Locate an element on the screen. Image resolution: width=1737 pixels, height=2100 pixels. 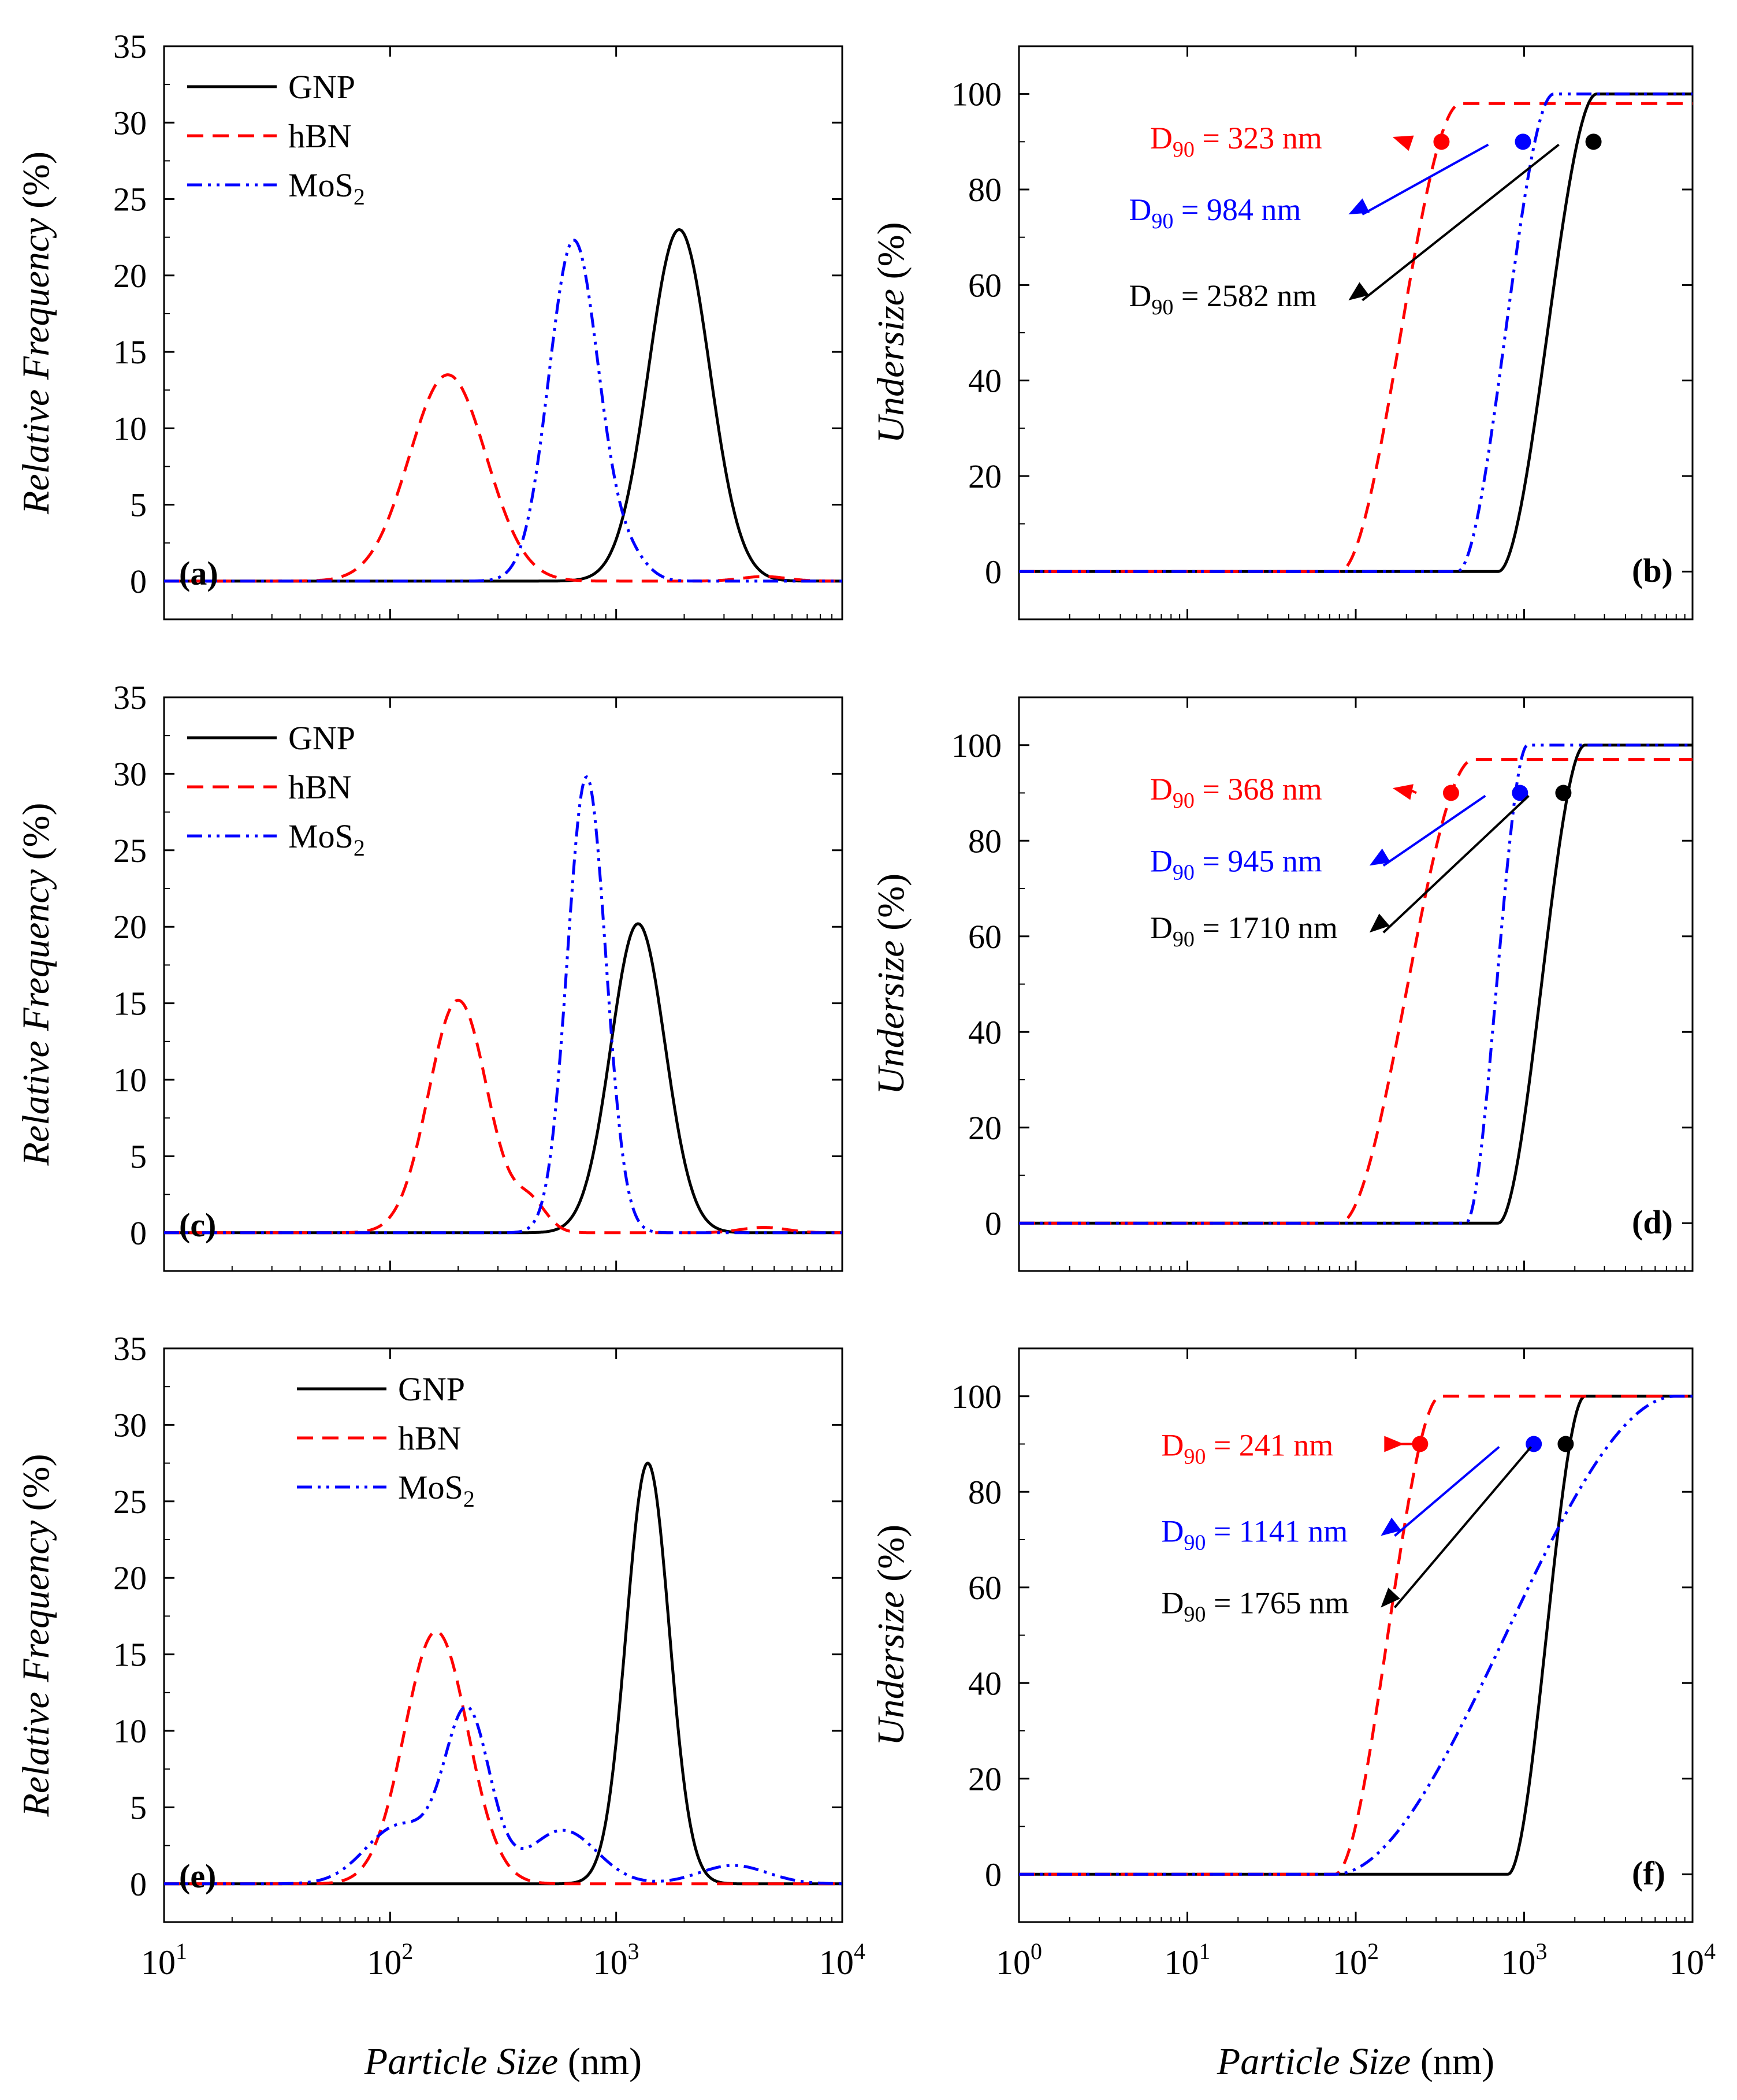
y-tick-label: 15 is located at coordinates (130, 1004).